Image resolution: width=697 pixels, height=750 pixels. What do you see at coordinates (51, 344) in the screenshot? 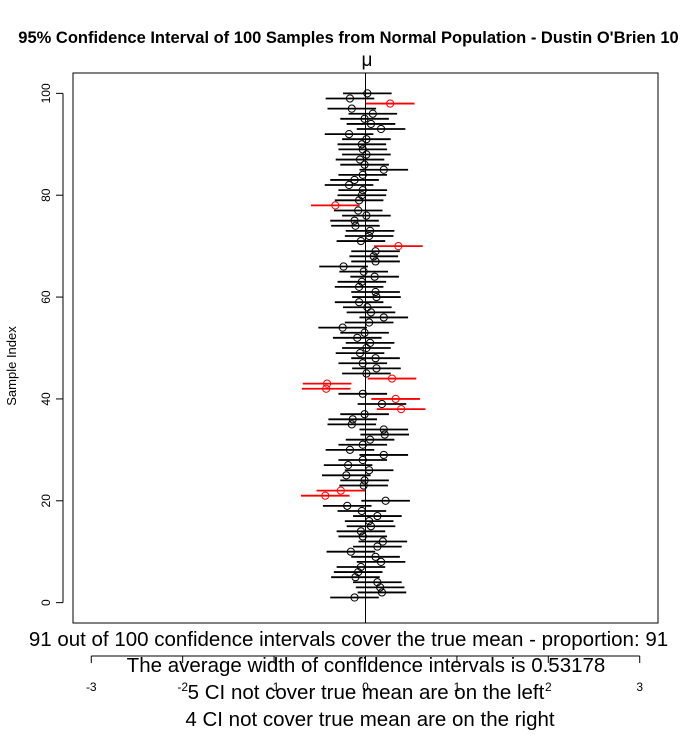
I see `y-axis: 0 20 40 60 80 100` at bounding box center [51, 344].